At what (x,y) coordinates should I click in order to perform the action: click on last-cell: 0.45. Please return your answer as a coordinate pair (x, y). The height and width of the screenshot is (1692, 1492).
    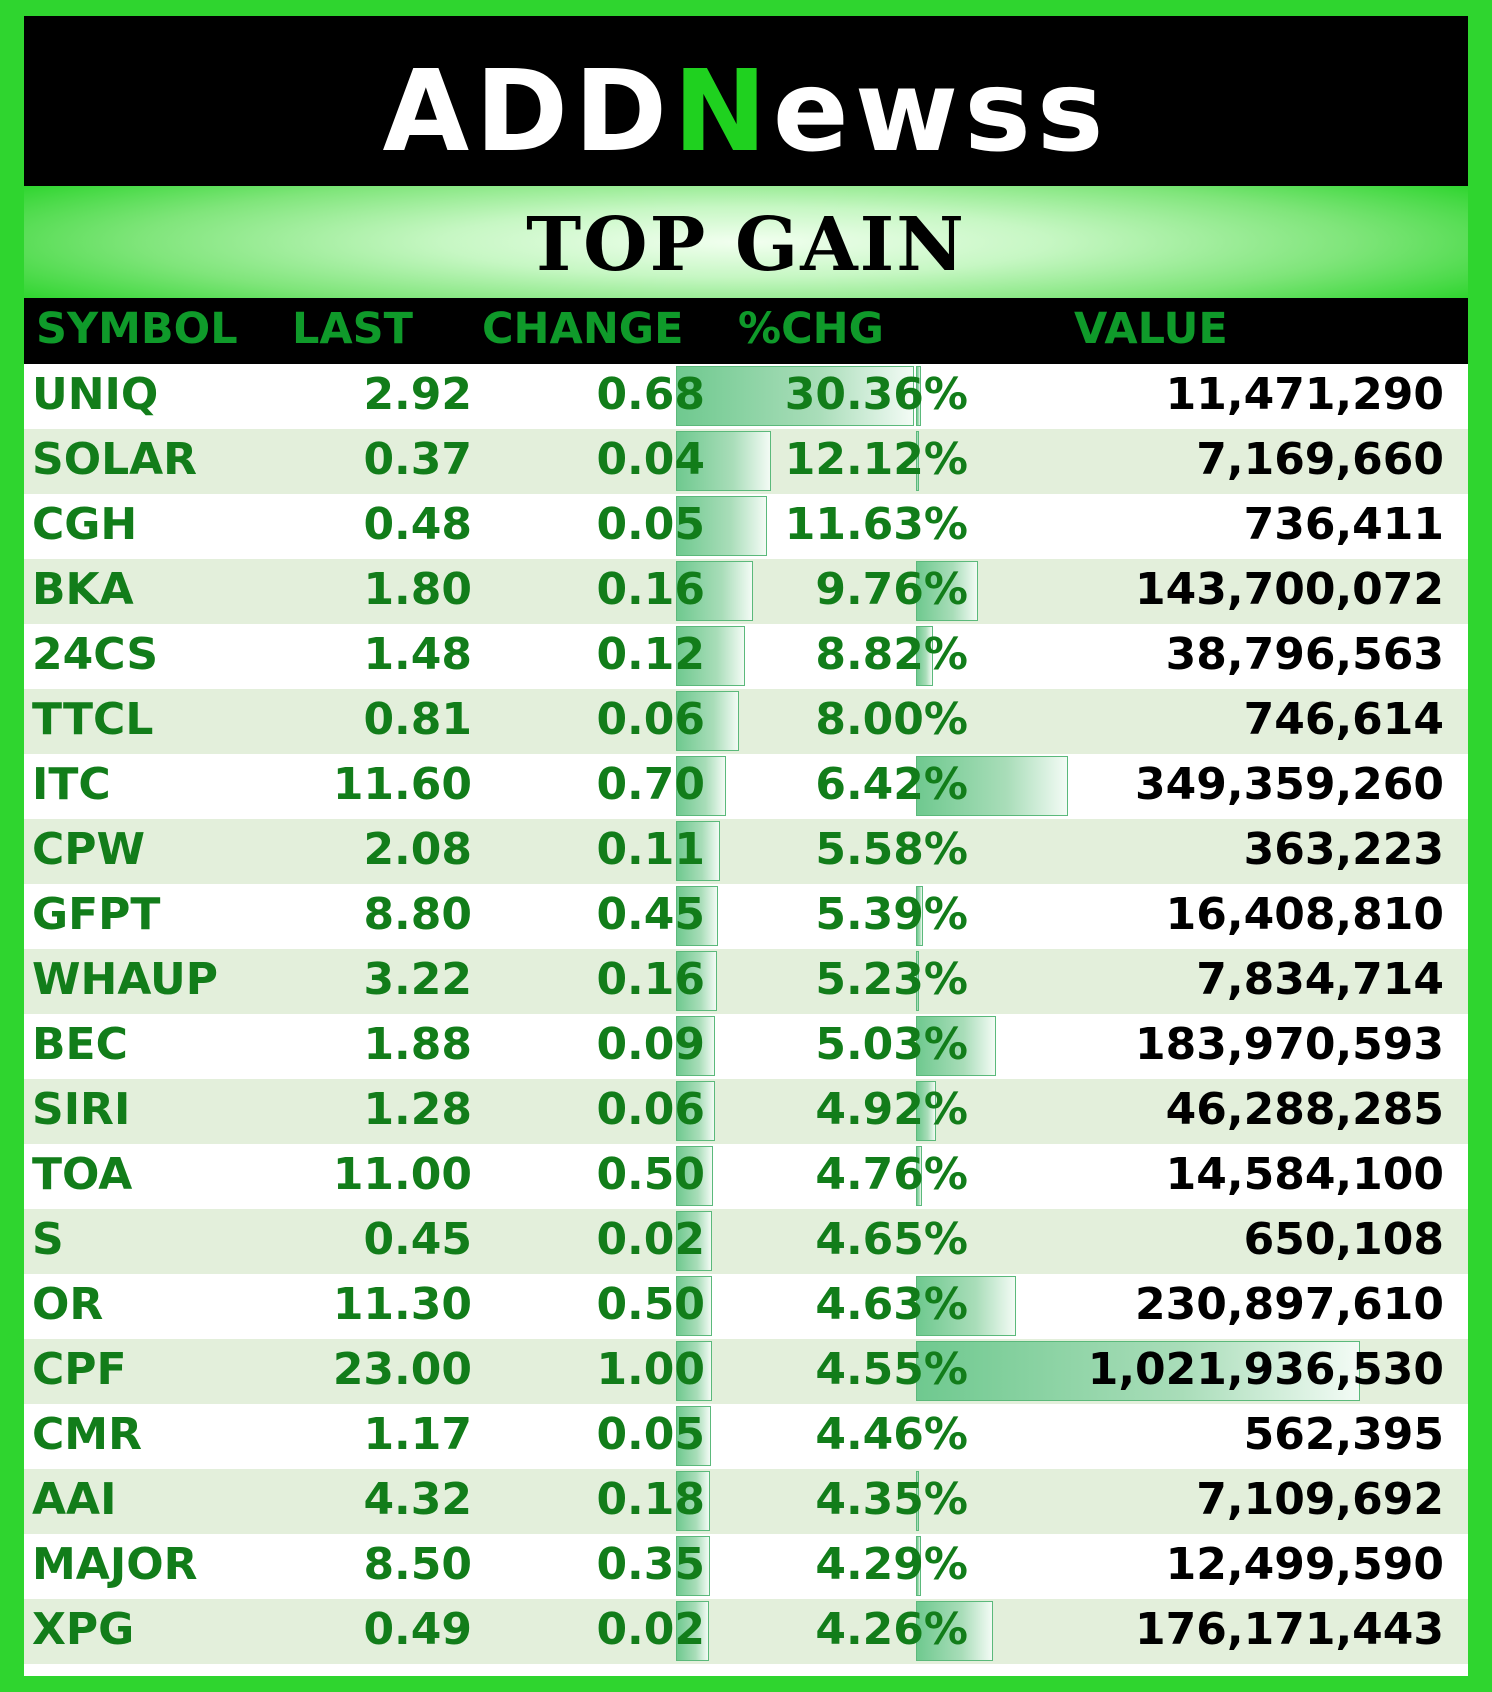
    Looking at the image, I should click on (417, 1239).